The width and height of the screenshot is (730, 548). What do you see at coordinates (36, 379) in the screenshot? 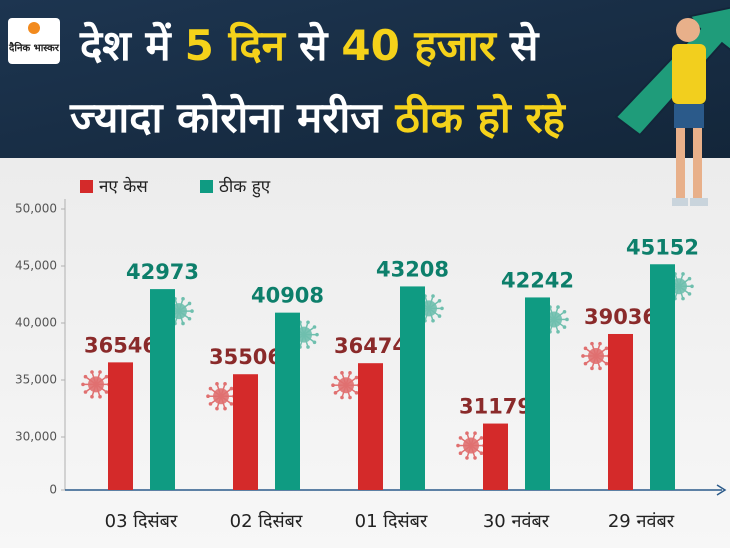
I see `y-tick-label: 35,000` at bounding box center [36, 379].